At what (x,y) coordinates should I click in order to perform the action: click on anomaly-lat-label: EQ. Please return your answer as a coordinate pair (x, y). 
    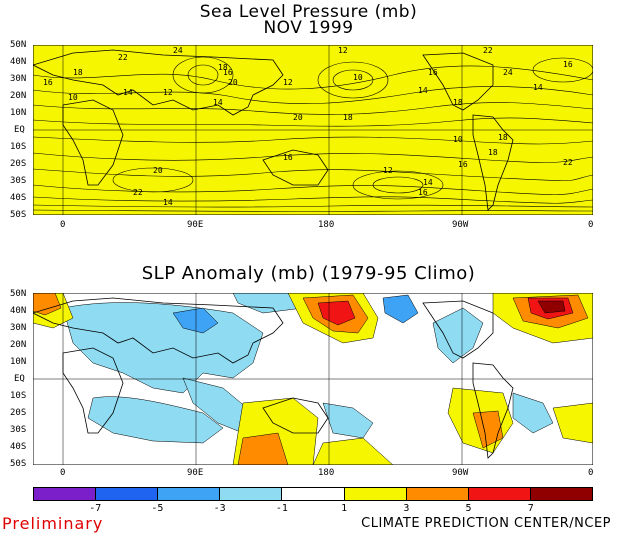
    Looking at the image, I should click on (19, 379).